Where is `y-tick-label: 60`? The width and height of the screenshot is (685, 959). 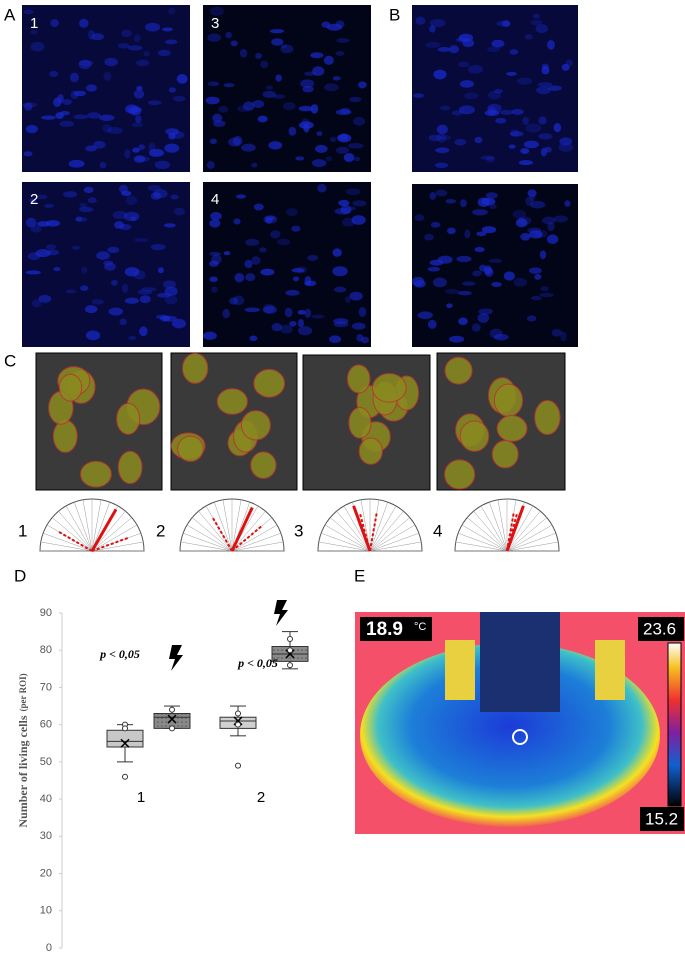 y-tick-label: 60 is located at coordinates (46, 725).